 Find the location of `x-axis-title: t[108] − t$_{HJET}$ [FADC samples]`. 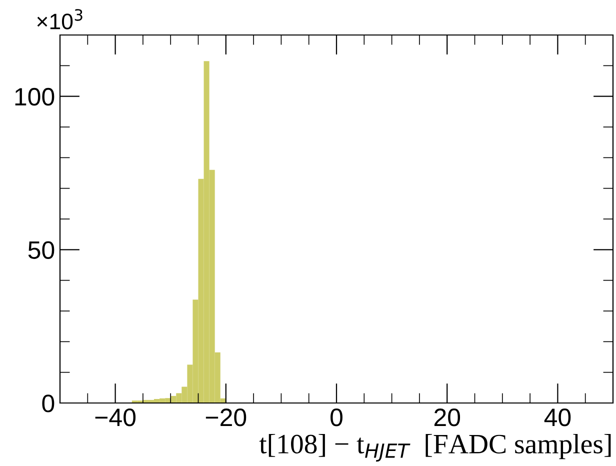

x-axis-title: t[108] − t$_{HJET}$ [FADC samples] is located at coordinates (435, 448).